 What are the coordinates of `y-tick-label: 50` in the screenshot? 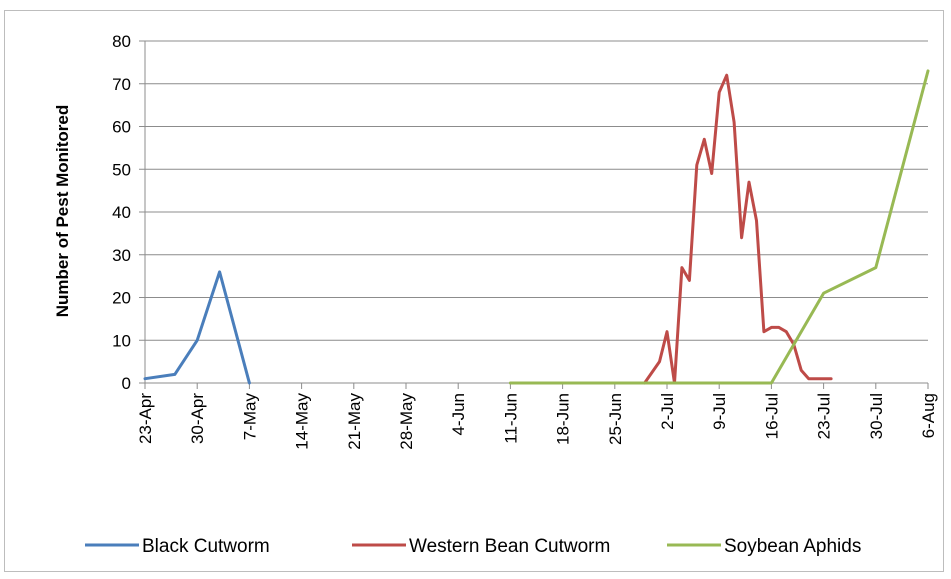 It's located at (121, 169).